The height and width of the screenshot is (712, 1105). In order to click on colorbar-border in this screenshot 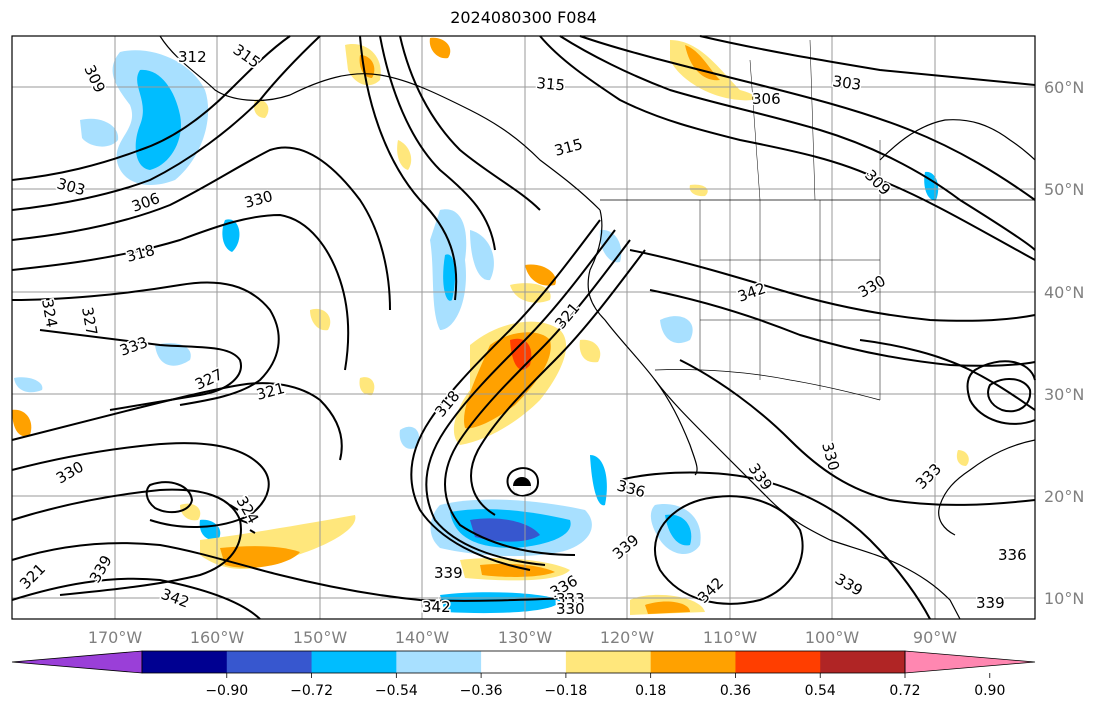, I will do `click(523, 662)`.